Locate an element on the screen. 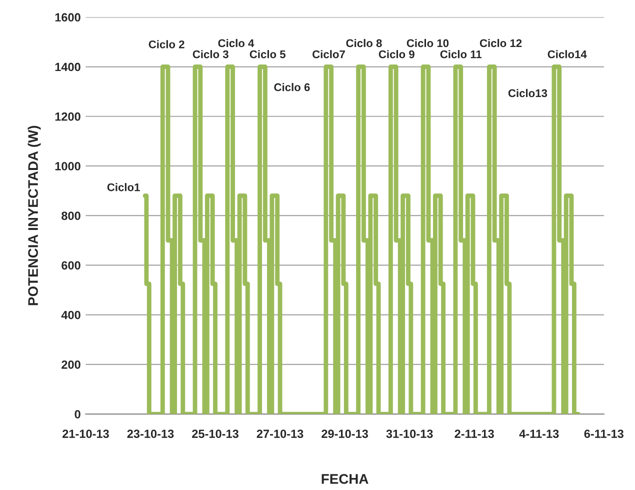  y-tick-label: 1000 is located at coordinates (67, 166).